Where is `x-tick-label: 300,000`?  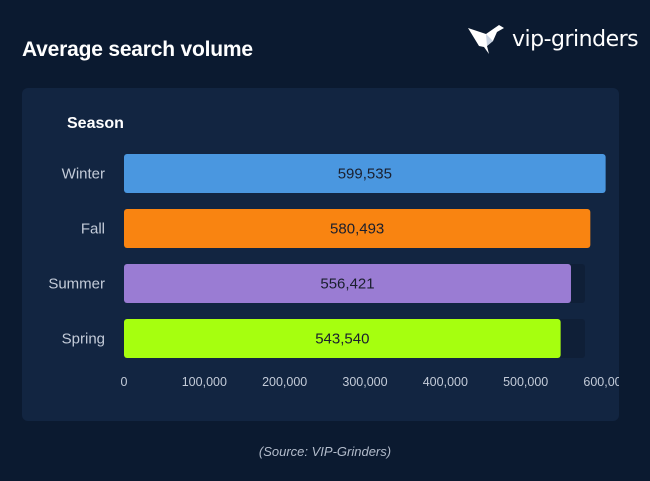
x-tick-label: 300,000 is located at coordinates (364, 382).